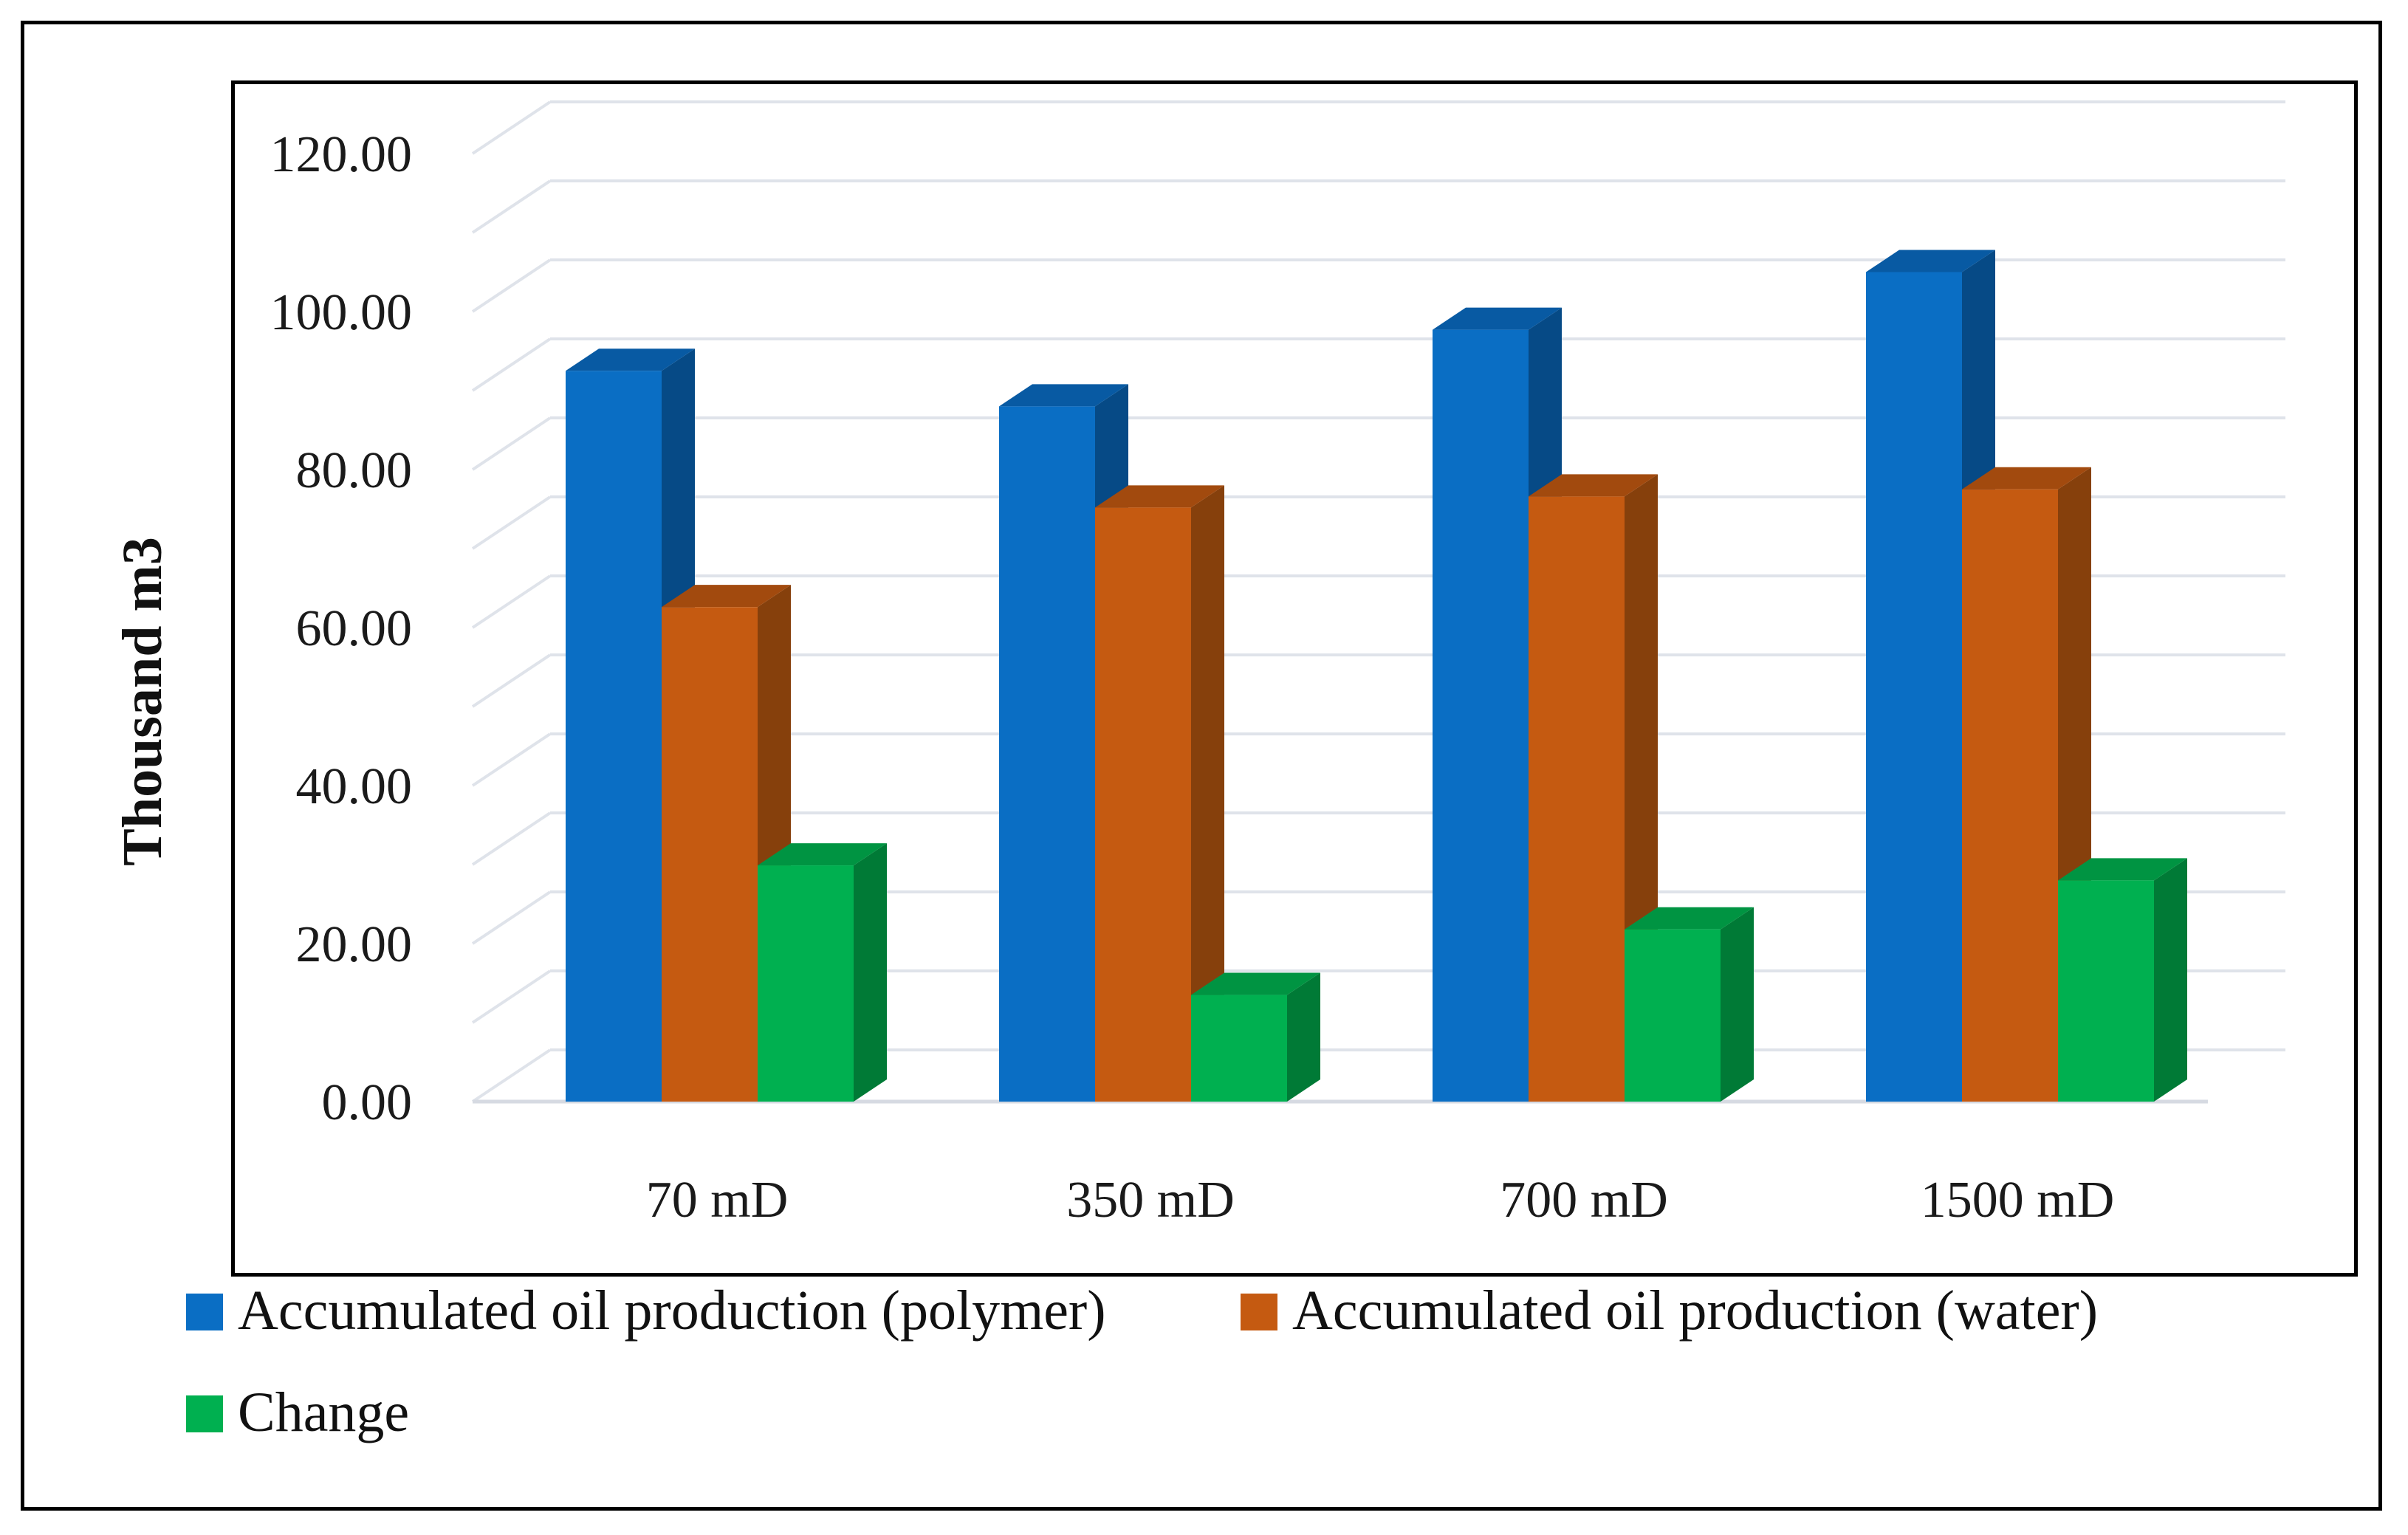 Image resolution: width=2408 pixels, height=1535 pixels. Describe the element at coordinates (1150, 1200) in the screenshot. I see `x-tick-label: 350 mD` at that location.